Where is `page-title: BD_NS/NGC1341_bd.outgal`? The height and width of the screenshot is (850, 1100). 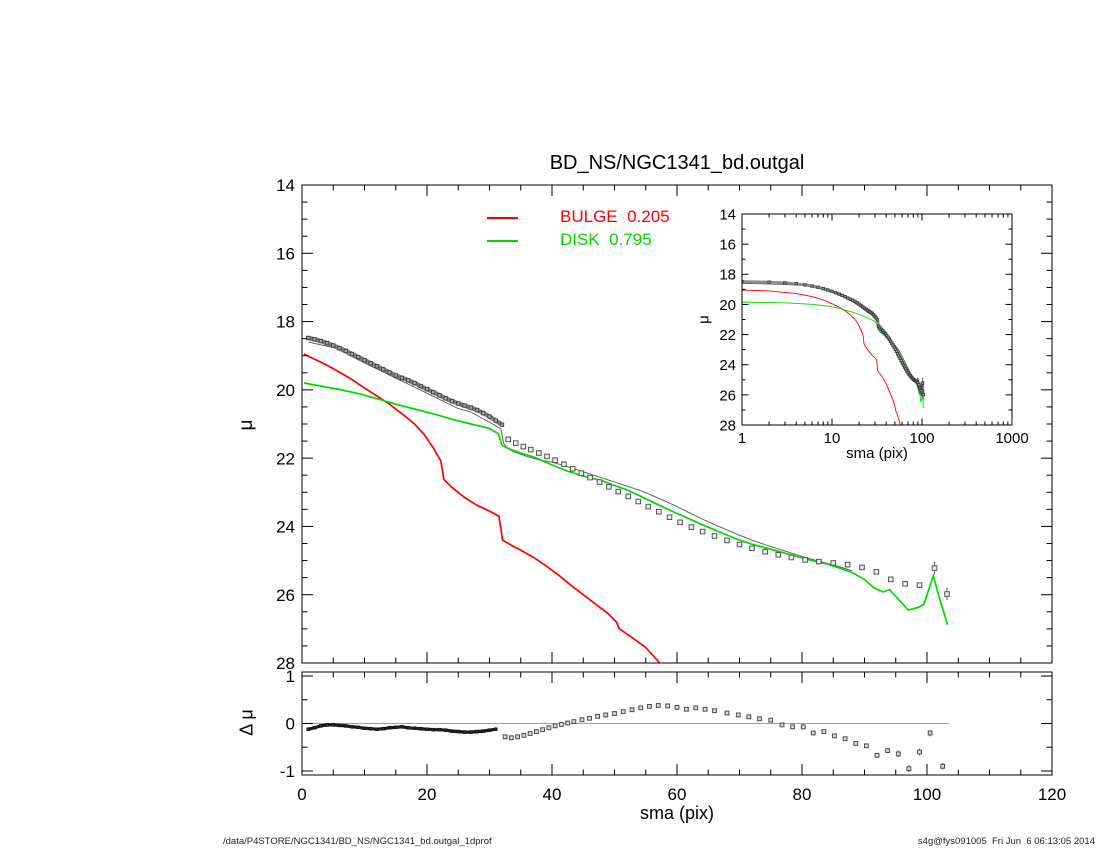
page-title: BD_NS/NGC1341_bd.outgal is located at coordinates (677, 163).